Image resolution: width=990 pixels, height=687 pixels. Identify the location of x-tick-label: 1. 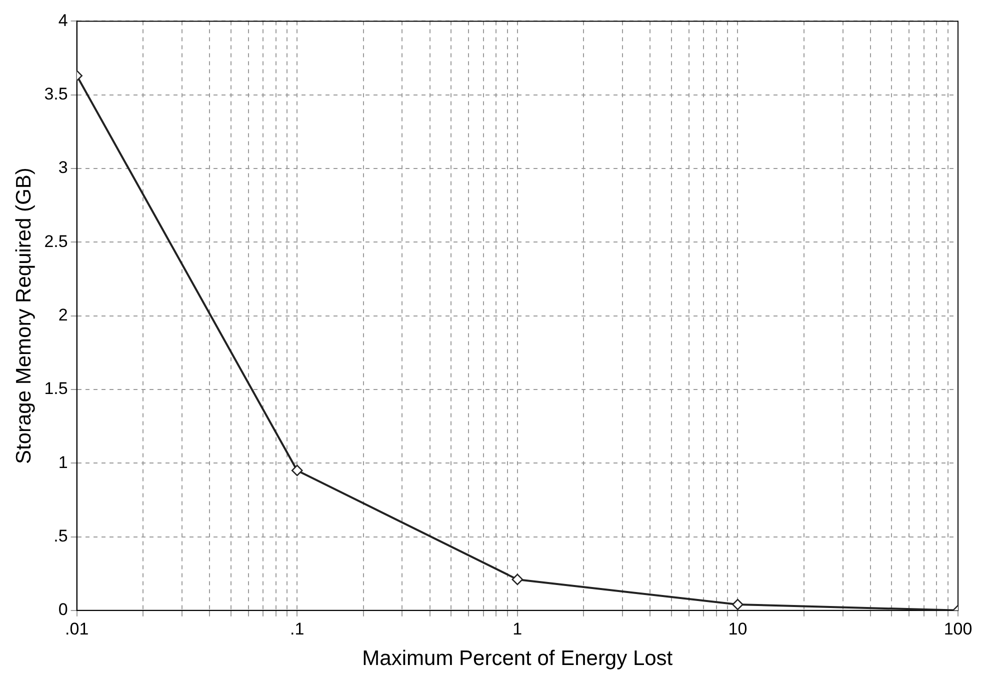
(517, 628).